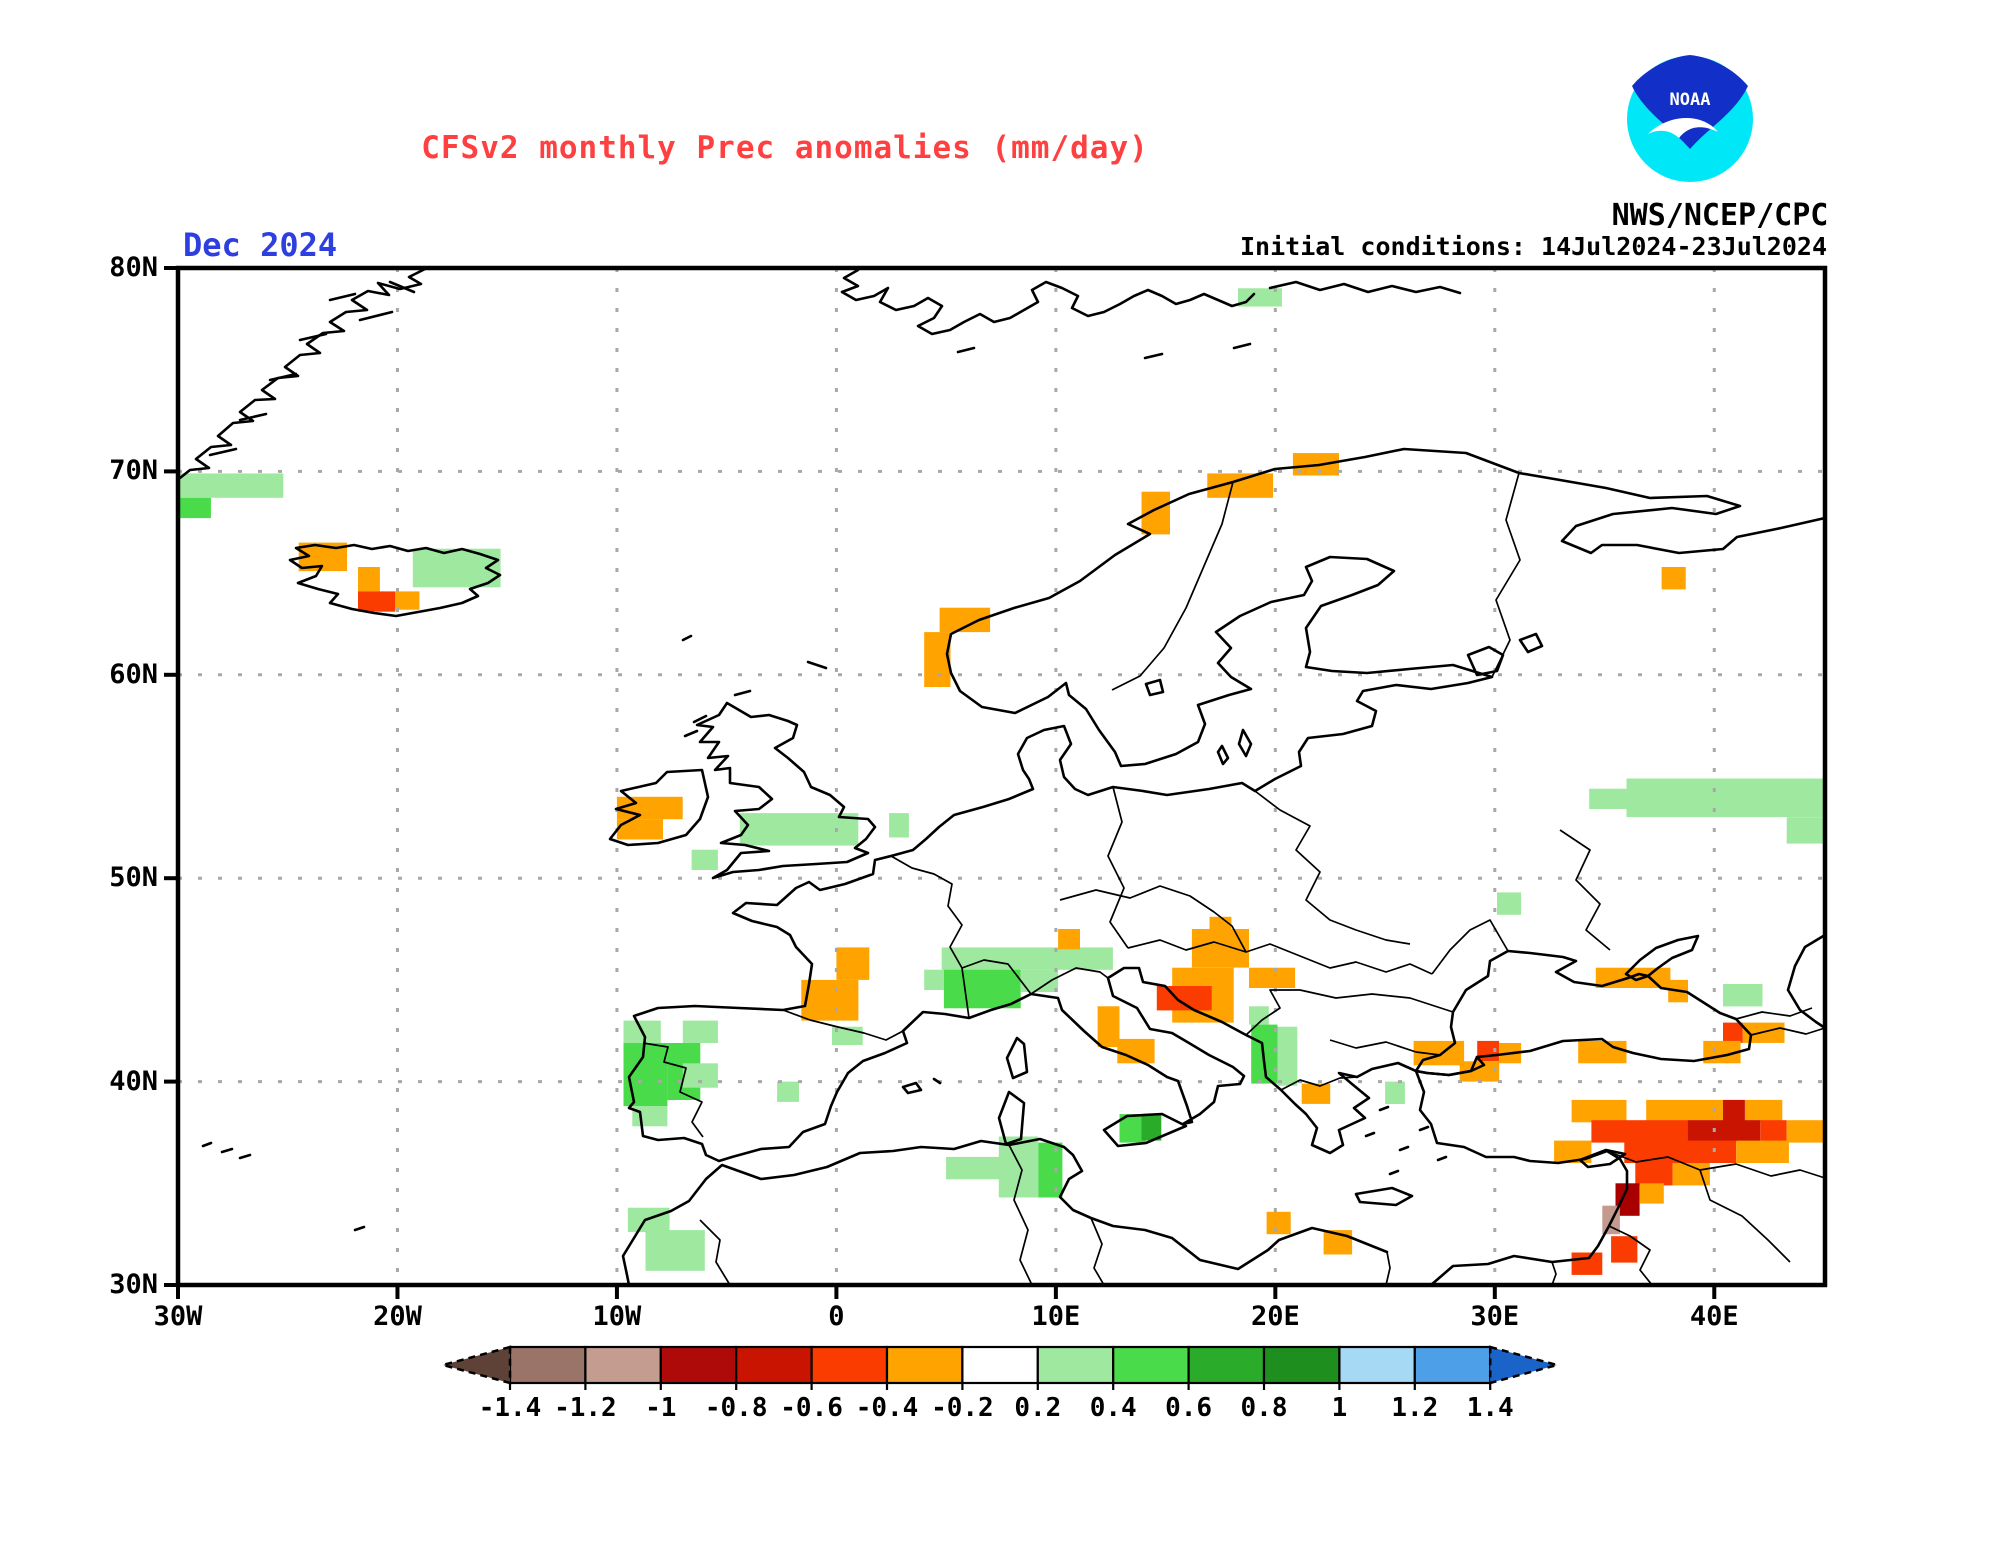  I want to click on coastline-sea-of-azov, so click(1662, 958).